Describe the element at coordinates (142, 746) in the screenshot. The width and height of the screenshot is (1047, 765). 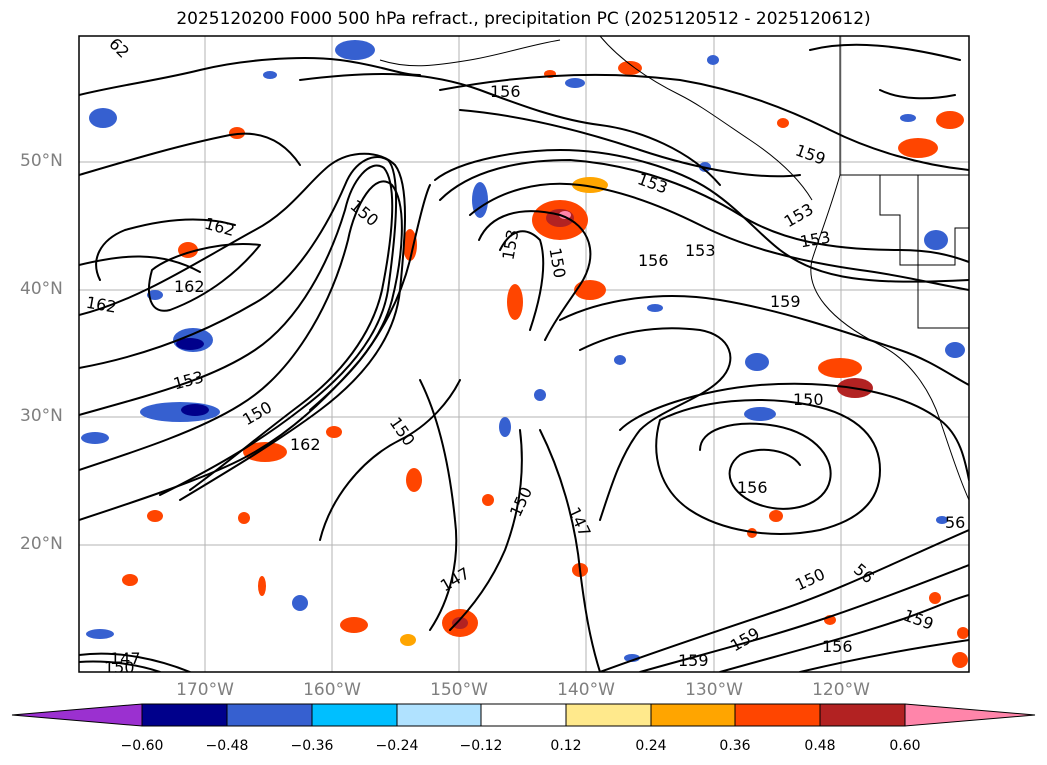
I see `colorbar-tick-label: −0.60` at that location.